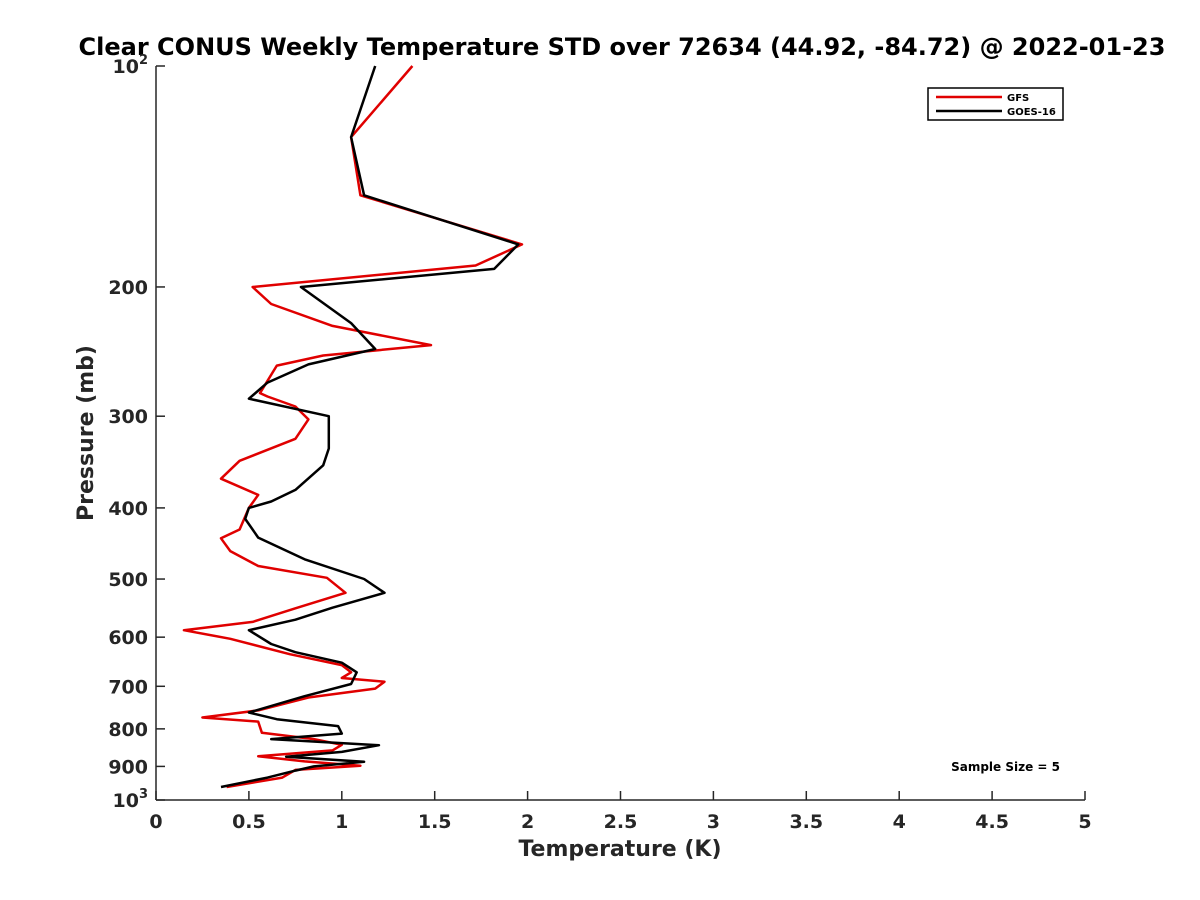 The width and height of the screenshot is (1200, 900). Describe the element at coordinates (527, 822) in the screenshot. I see `x-tick-label: 2` at that location.